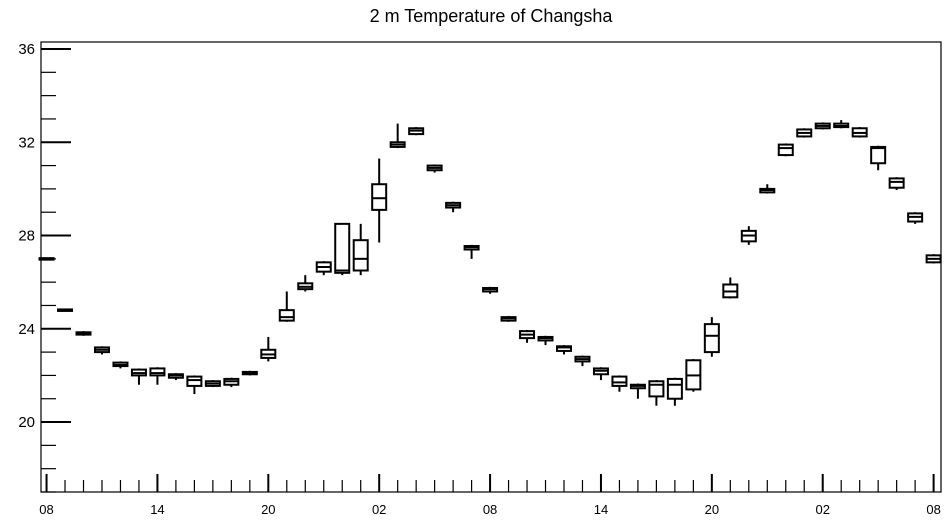  Describe the element at coordinates (26, 236) in the screenshot. I see `y-tick-label: 28` at that location.